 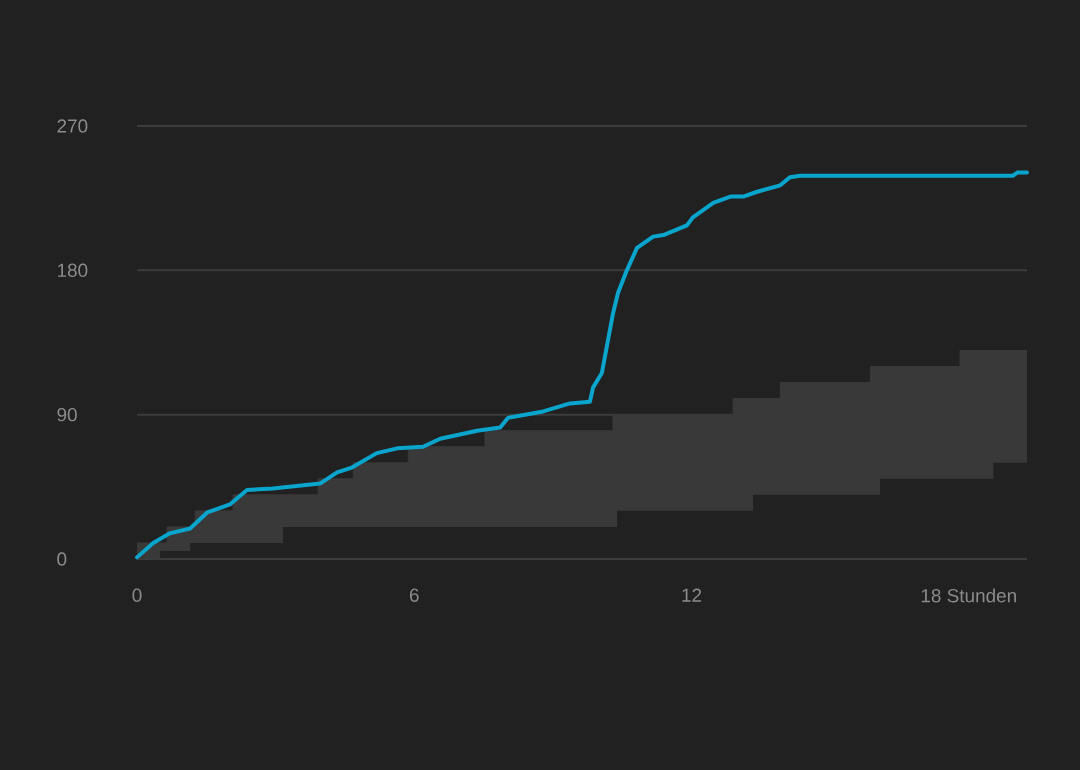 I want to click on y-tick-label: 180, so click(x=72, y=270).